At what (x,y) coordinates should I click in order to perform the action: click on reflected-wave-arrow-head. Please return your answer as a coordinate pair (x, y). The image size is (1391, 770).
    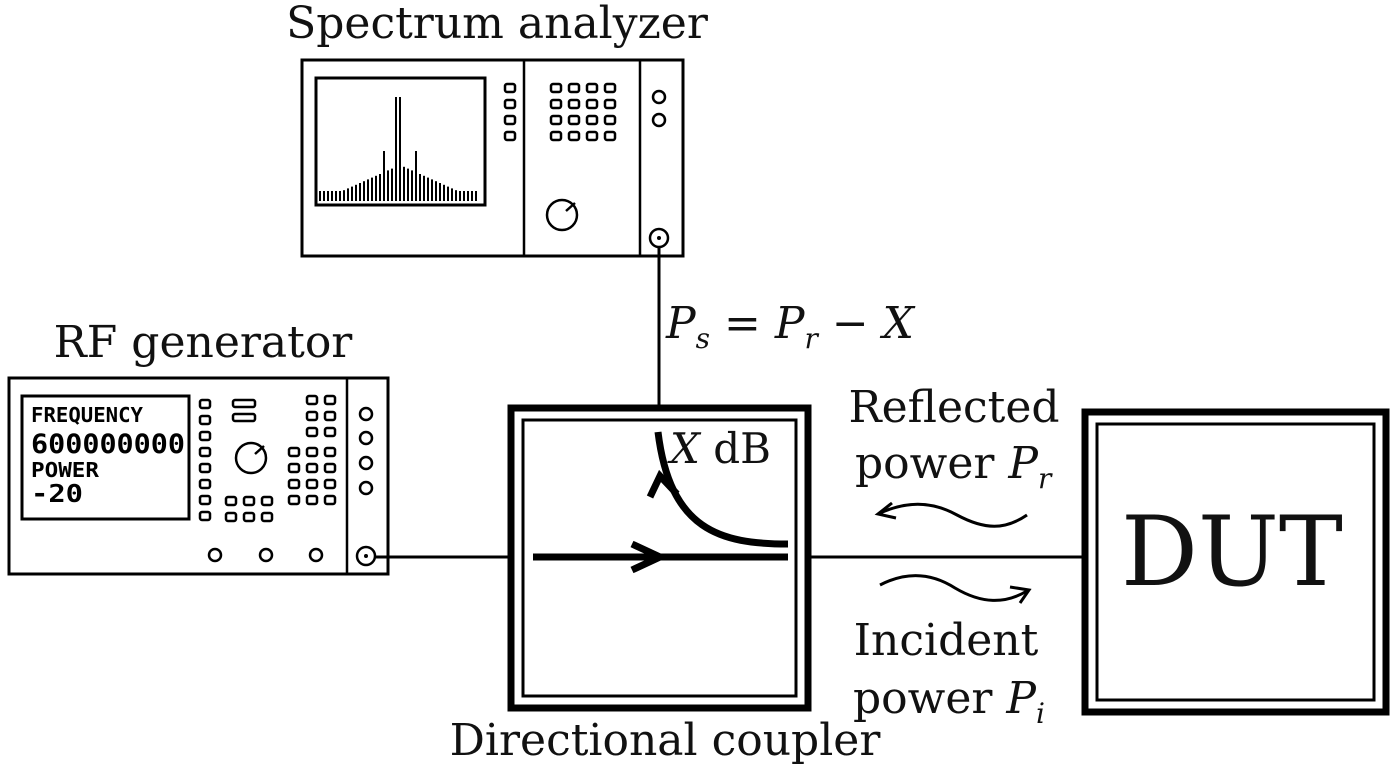
    Looking at the image, I should click on (885, 510).